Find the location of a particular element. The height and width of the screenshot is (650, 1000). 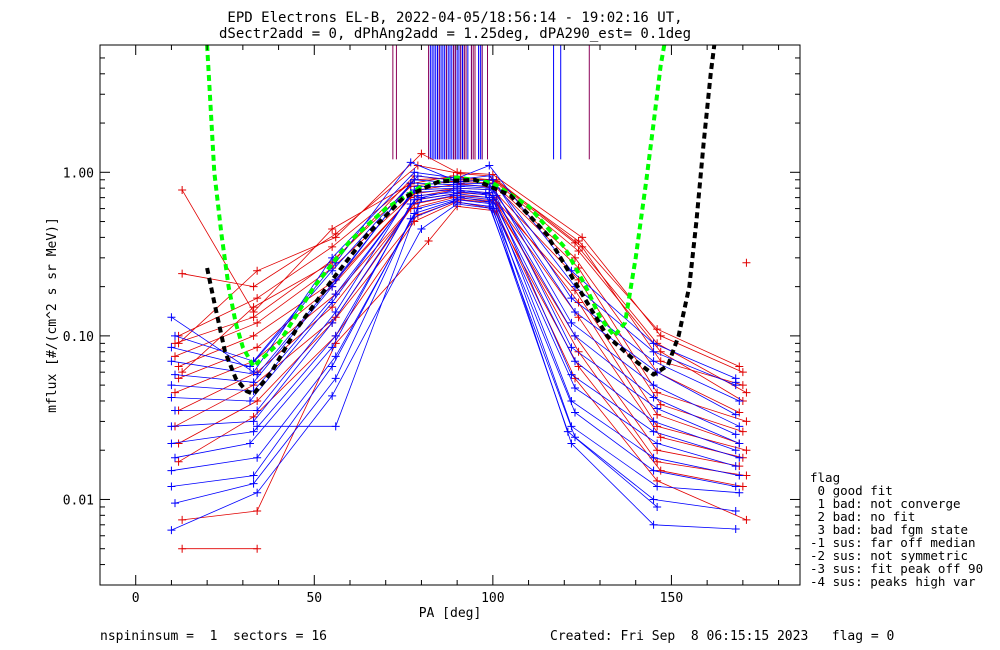

data-series is located at coordinates (746, 262).